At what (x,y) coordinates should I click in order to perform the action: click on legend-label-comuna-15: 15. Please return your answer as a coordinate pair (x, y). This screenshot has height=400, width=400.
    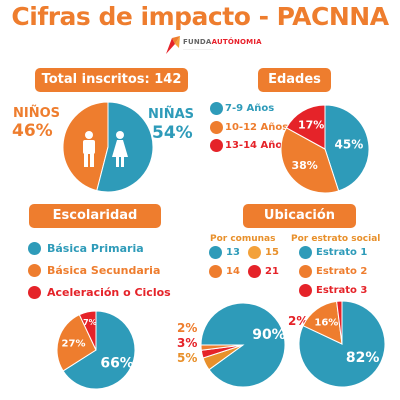
    Looking at the image, I should click on (272, 252).